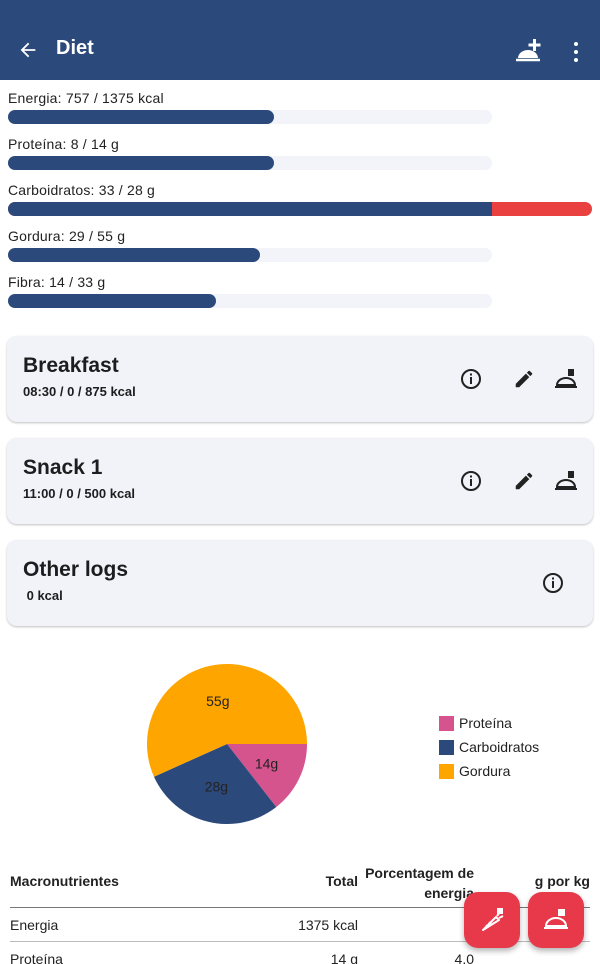 This screenshot has width=600, height=964. I want to click on other-logs-subtitle: 0 kcal, so click(43, 595).